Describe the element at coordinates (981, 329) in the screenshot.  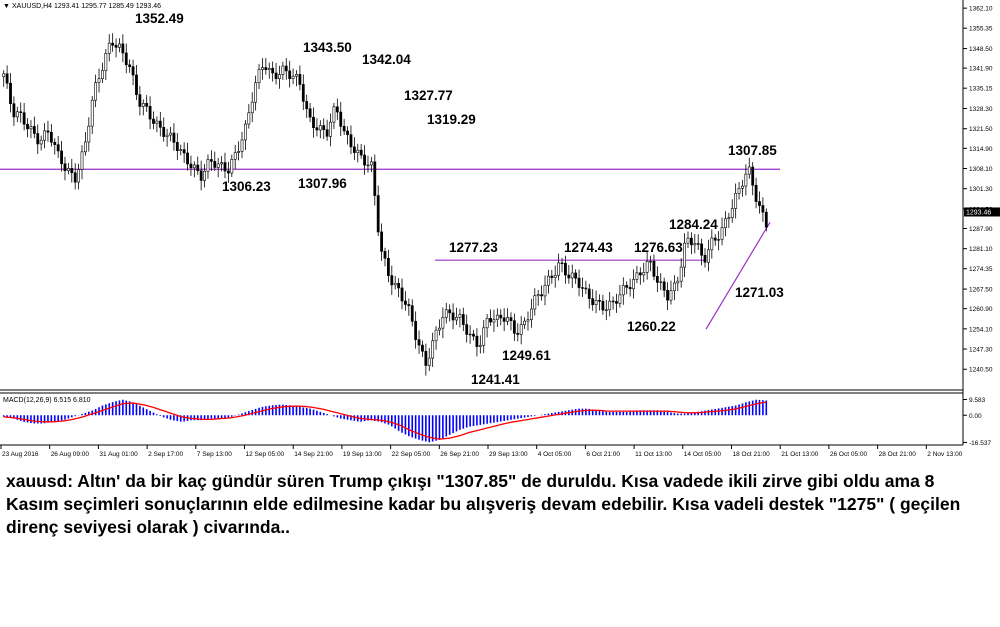
I see `price-tick-label: 1254.10` at that location.